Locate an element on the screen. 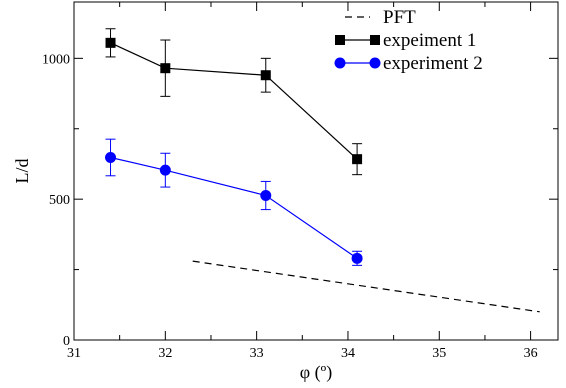  legend-item-0: PFT is located at coordinates (380, 17).